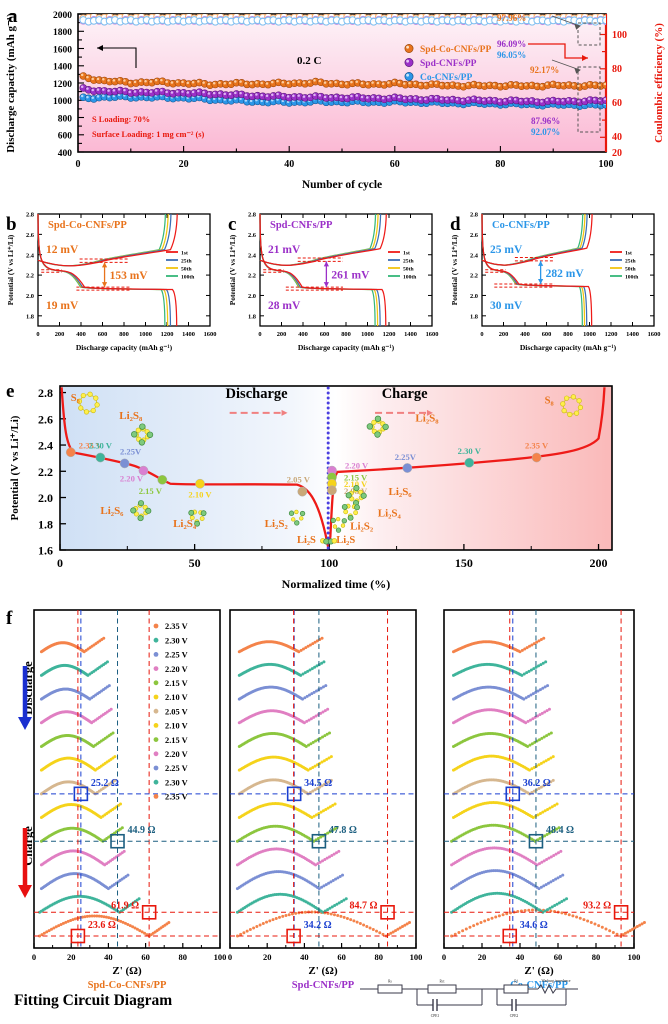 The image size is (668, 1024). I want to click on callout-box-cap, so click(589, 99).